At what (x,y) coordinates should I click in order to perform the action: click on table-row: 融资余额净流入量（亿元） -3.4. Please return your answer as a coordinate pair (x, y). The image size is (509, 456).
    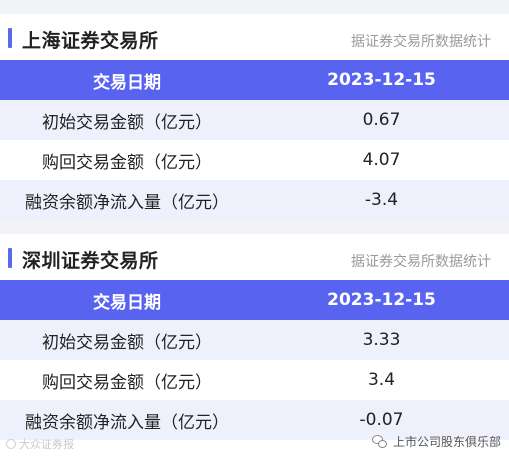
    Looking at the image, I should click on (254, 200).